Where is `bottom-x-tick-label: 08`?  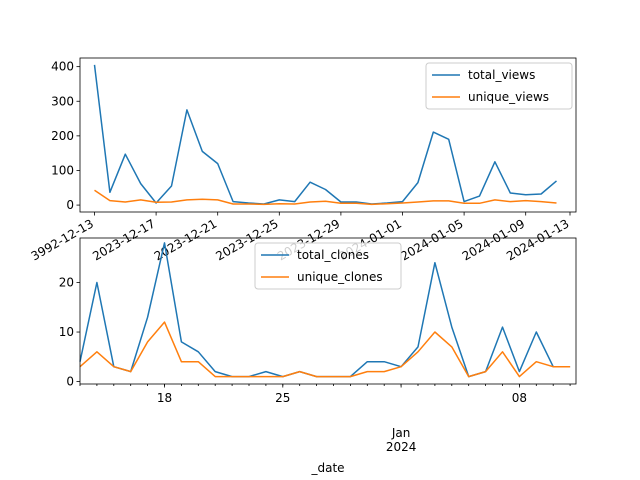
bottom-x-tick-label: 08 is located at coordinates (519, 398).